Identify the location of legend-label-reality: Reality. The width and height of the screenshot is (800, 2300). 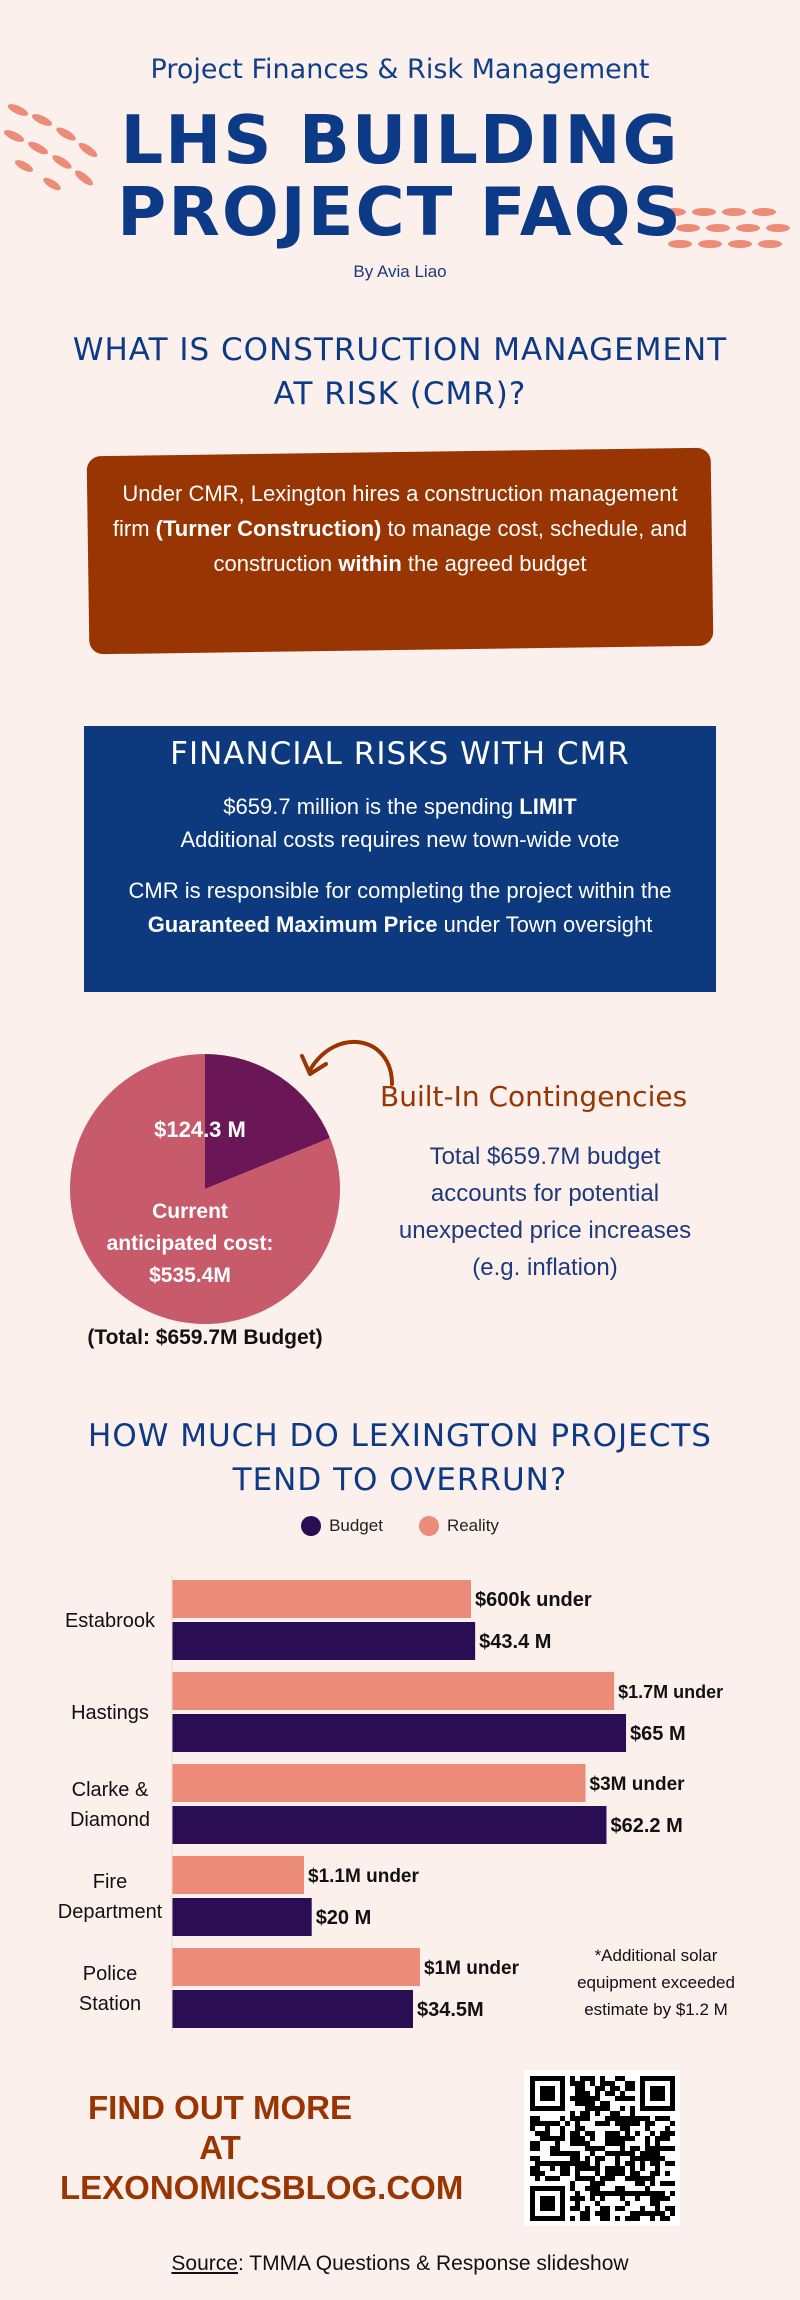
(472, 1525).